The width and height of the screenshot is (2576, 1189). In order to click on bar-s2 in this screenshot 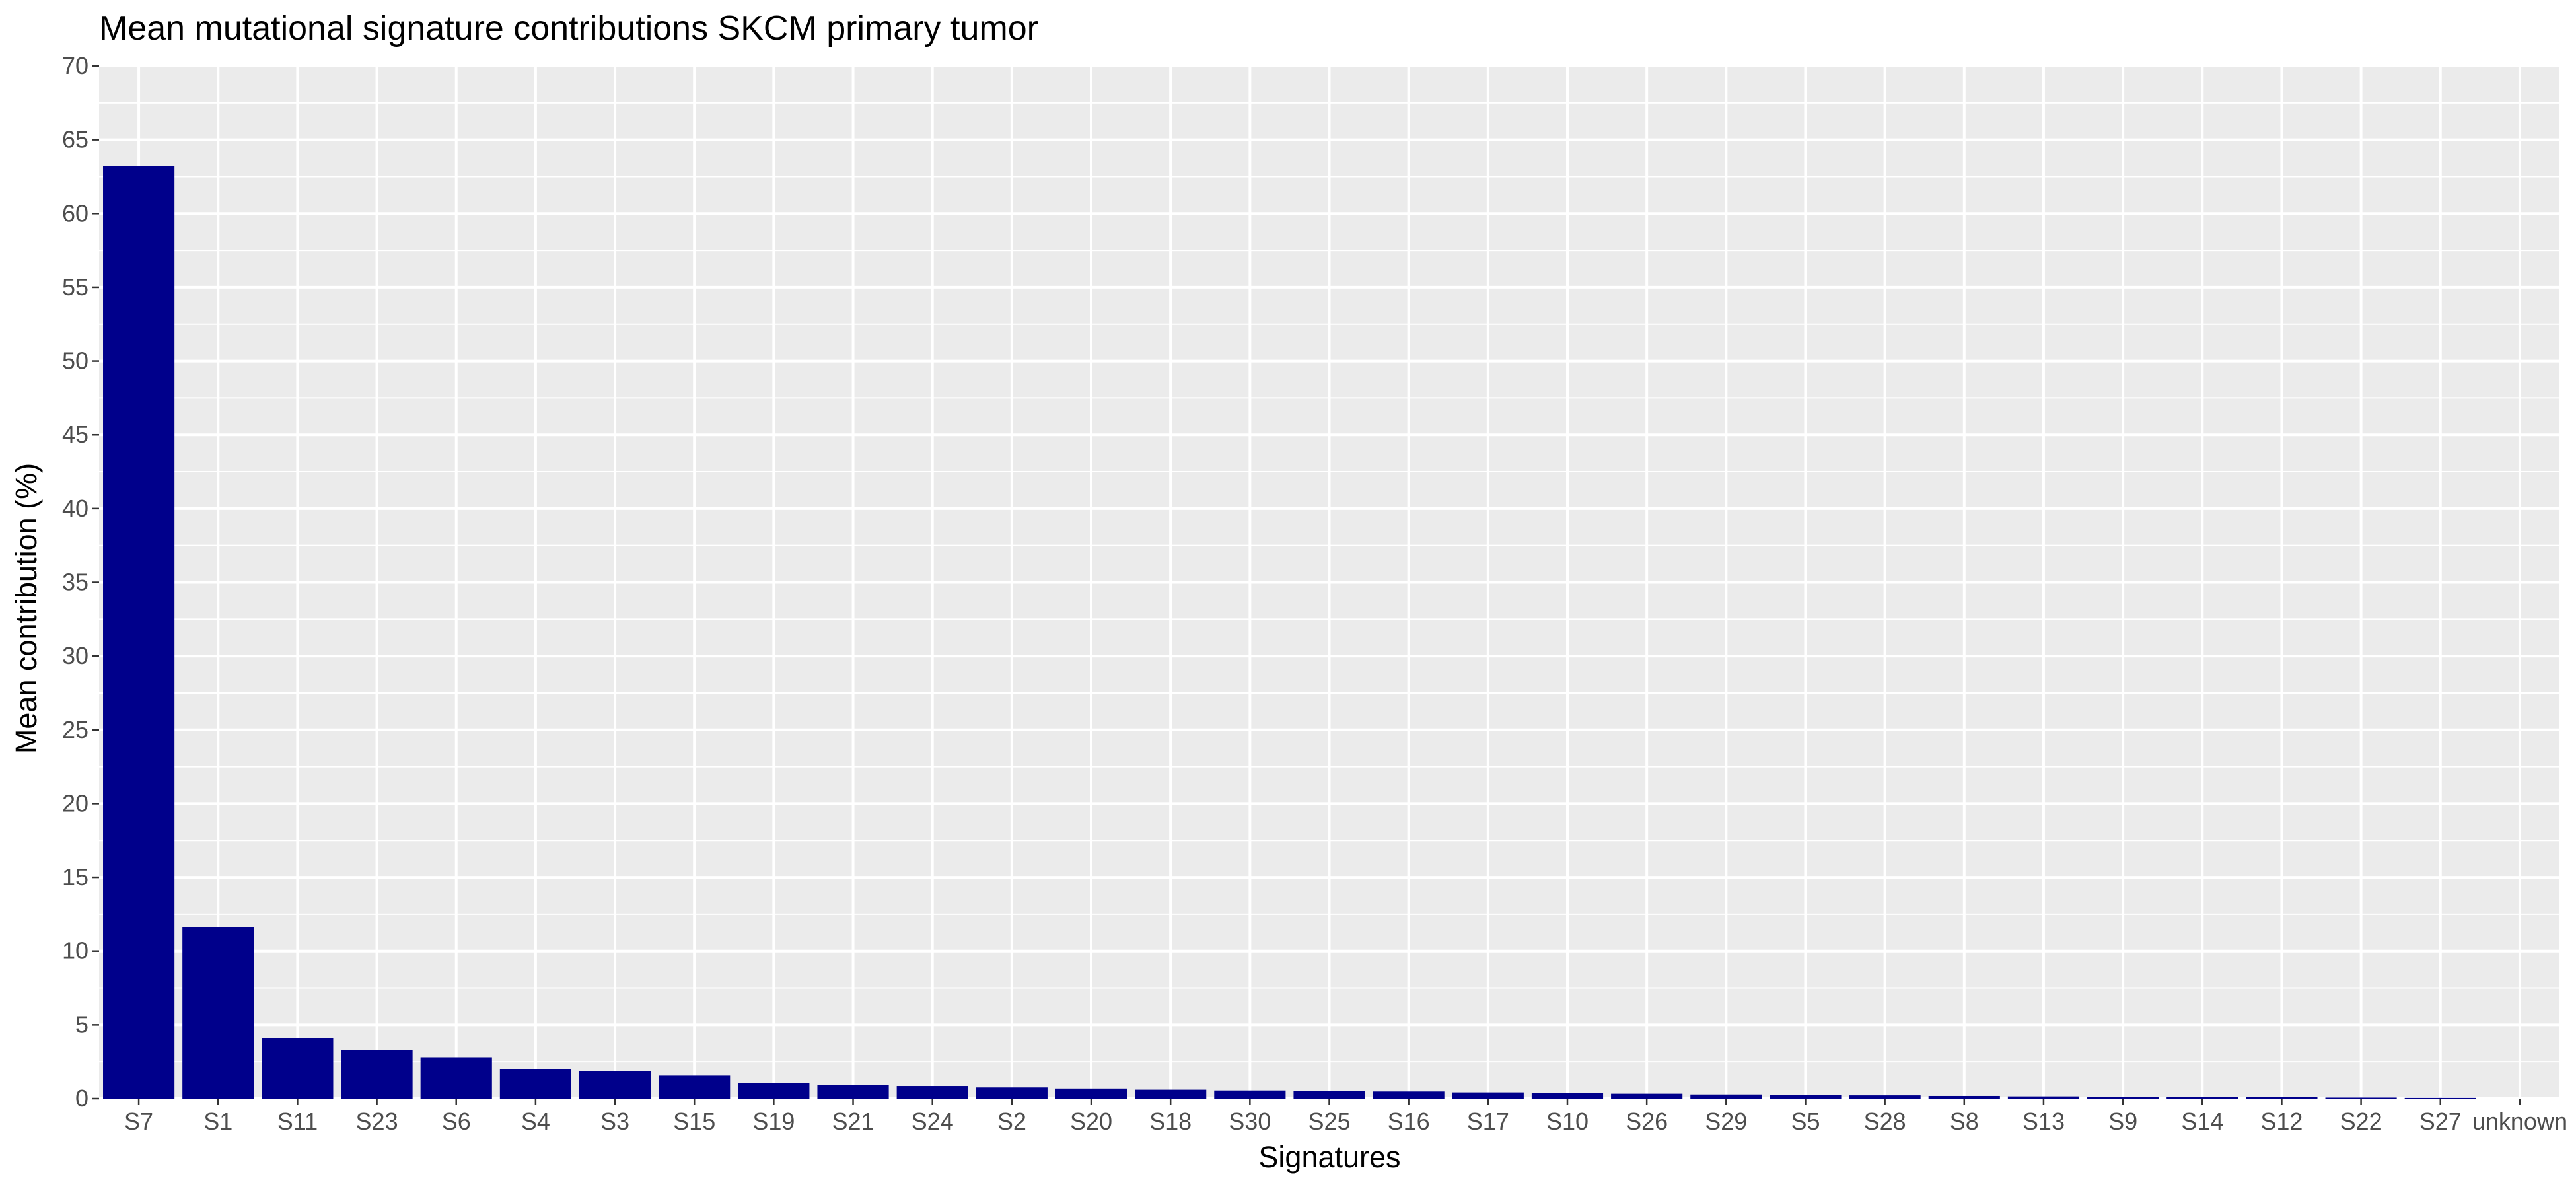, I will do `click(1012, 1093)`.